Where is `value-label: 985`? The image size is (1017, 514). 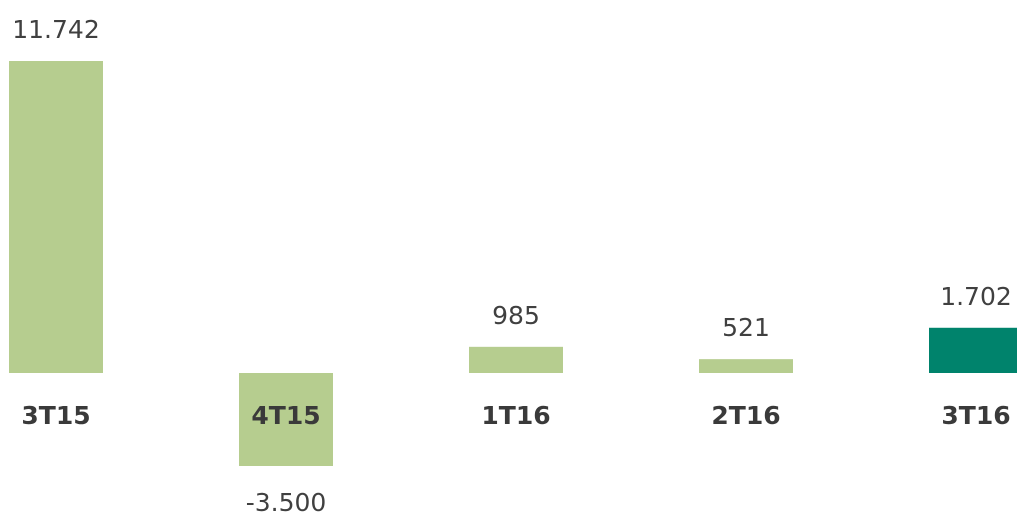 value-label: 985 is located at coordinates (516, 315).